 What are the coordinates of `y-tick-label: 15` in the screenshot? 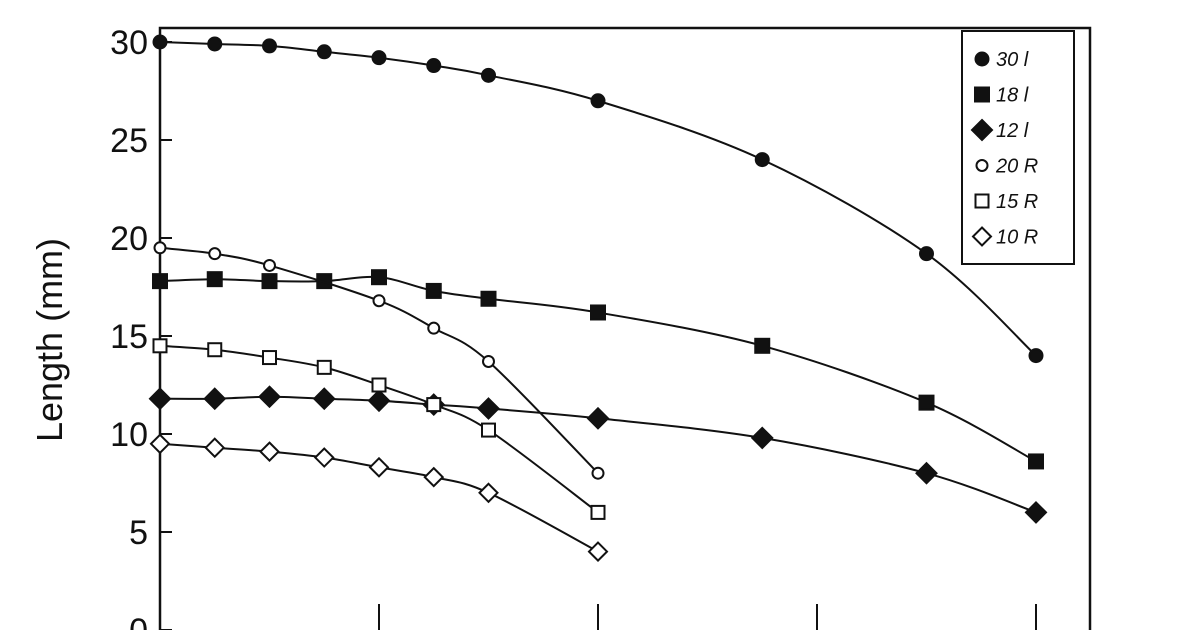 It's located at (129, 337).